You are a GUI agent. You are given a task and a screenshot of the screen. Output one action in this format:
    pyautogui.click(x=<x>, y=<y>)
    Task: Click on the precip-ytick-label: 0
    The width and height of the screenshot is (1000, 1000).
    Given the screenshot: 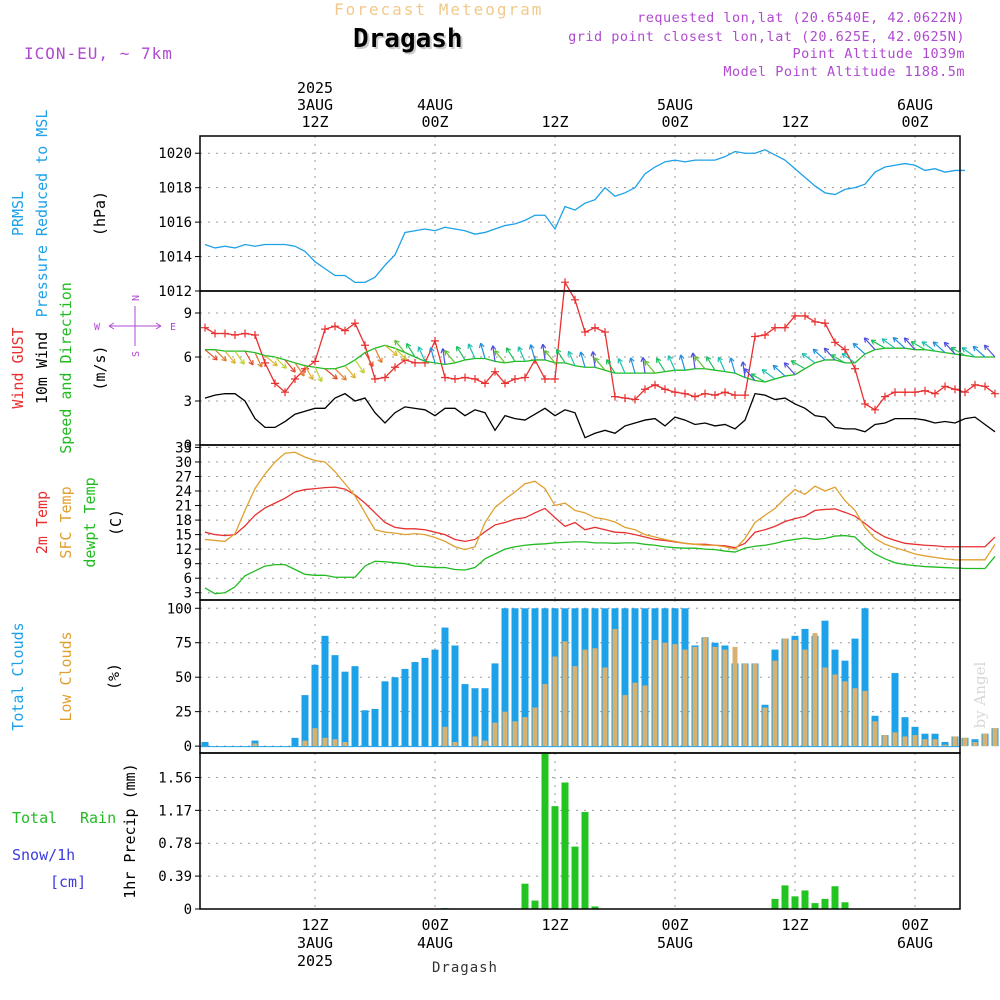 What is the action you would take?
    pyautogui.click(x=188, y=910)
    